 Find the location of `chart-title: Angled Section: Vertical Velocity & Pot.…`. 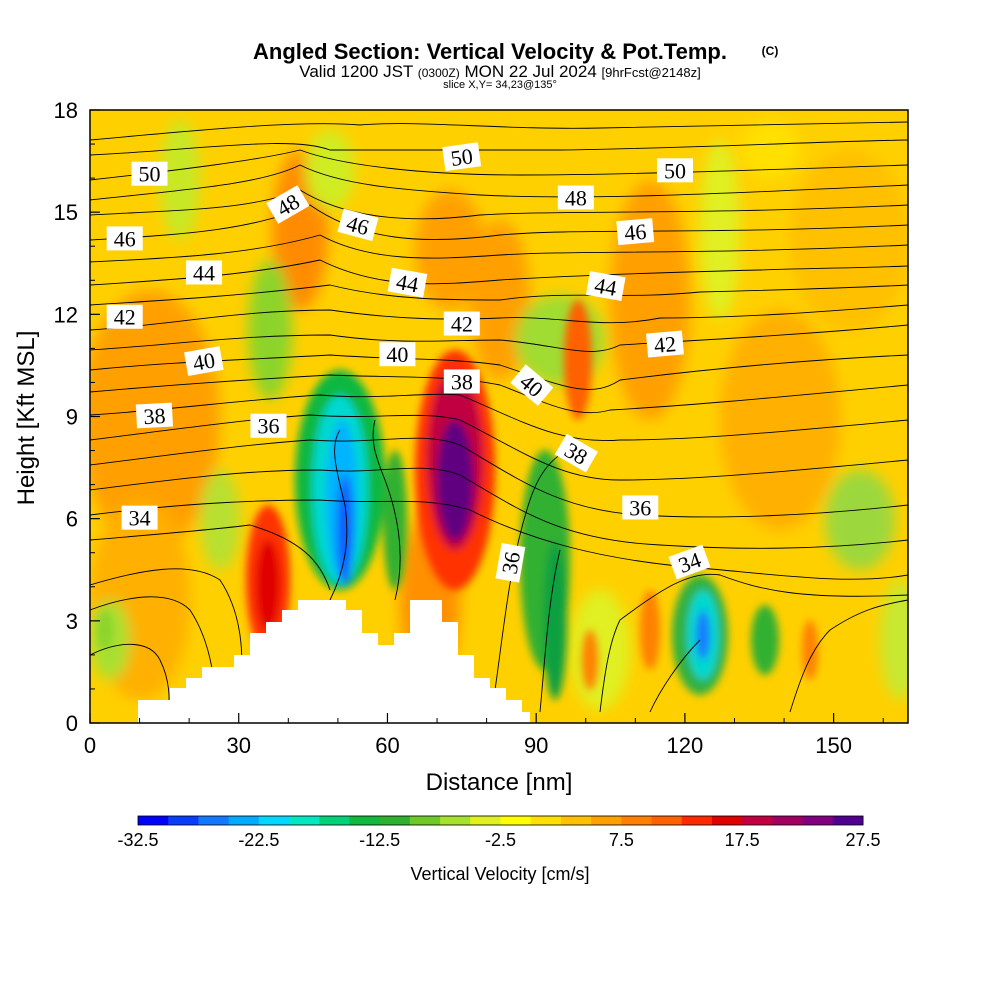

chart-title: Angled Section: Vertical Velocity & Pot.… is located at coordinates (490, 51).